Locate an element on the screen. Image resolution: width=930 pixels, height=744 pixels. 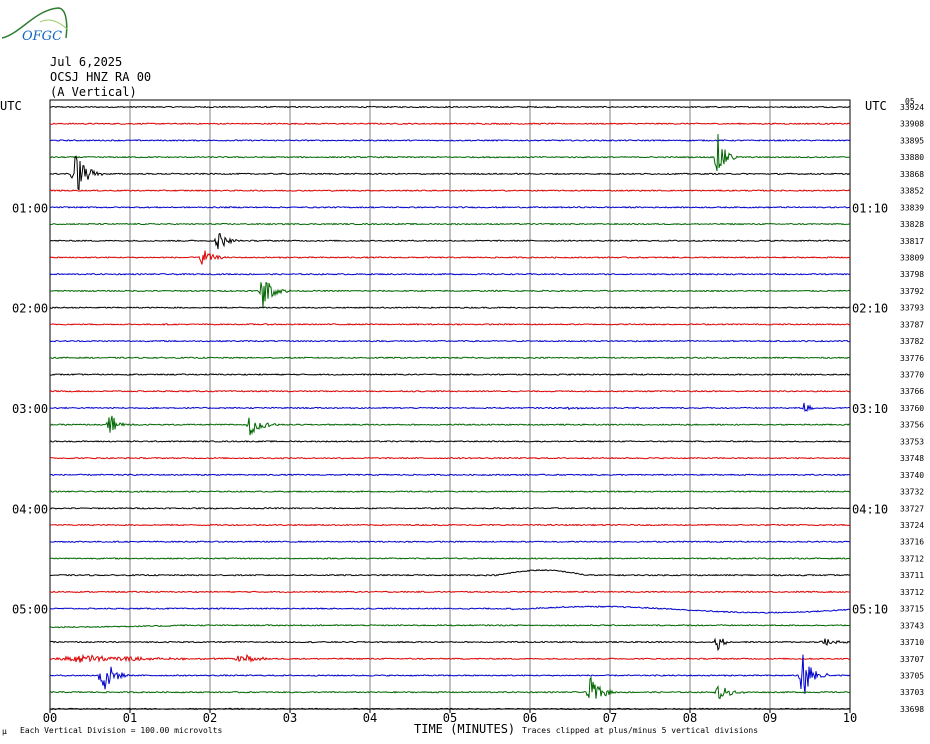
trace-value-label: 33776 is located at coordinates (912, 358).